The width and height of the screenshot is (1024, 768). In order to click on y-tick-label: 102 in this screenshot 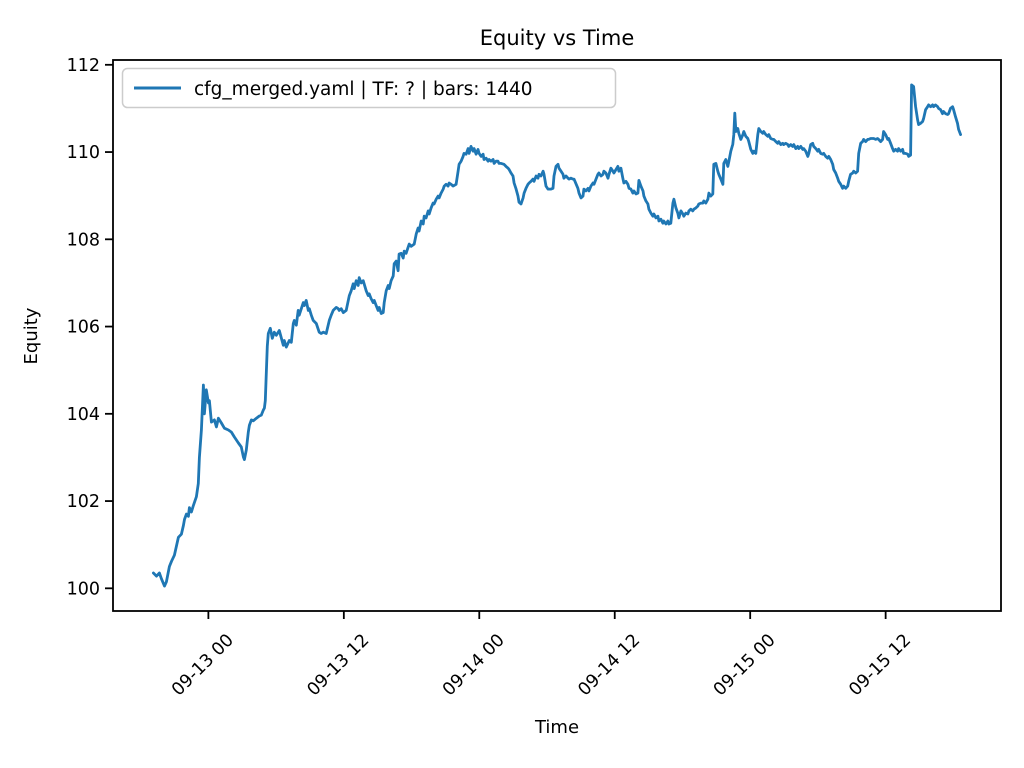, I will do `click(83, 502)`.